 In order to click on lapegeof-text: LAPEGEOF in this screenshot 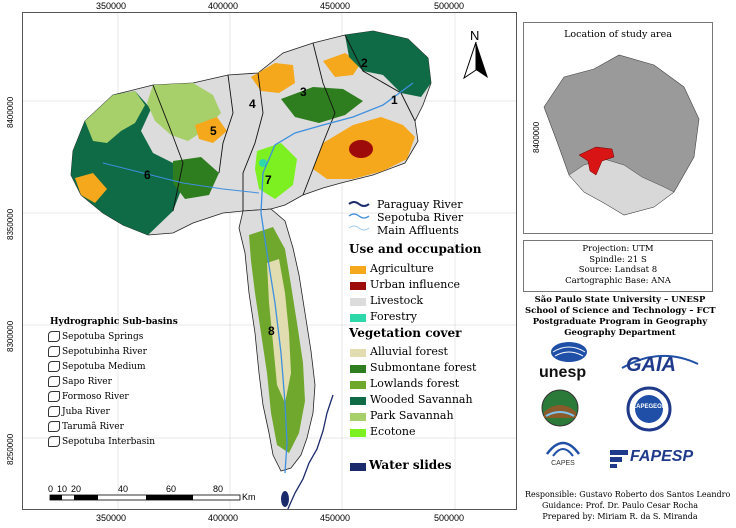, I will do `click(649, 407)`.